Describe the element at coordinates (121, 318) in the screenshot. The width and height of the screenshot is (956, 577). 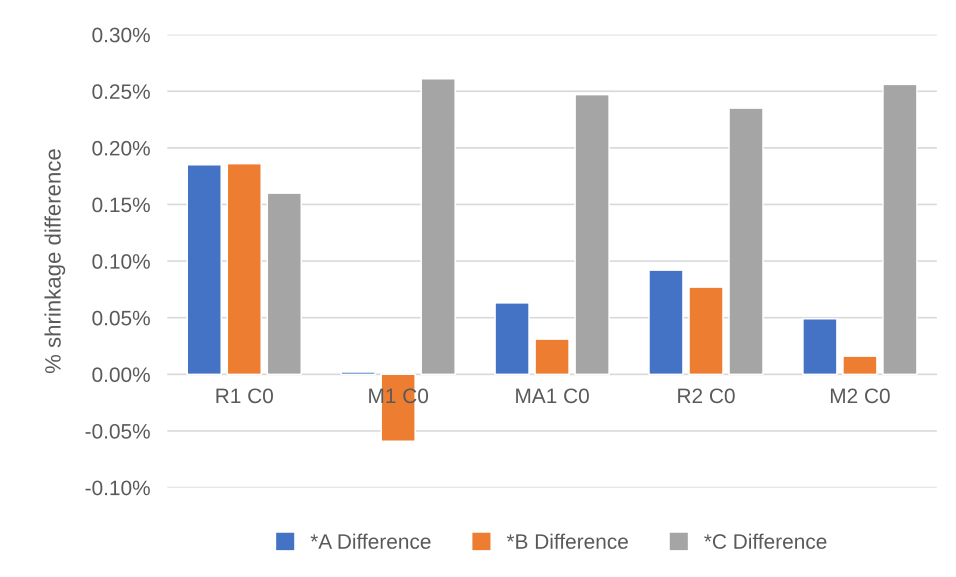
I see `y-tick-label: 0.05%` at that location.